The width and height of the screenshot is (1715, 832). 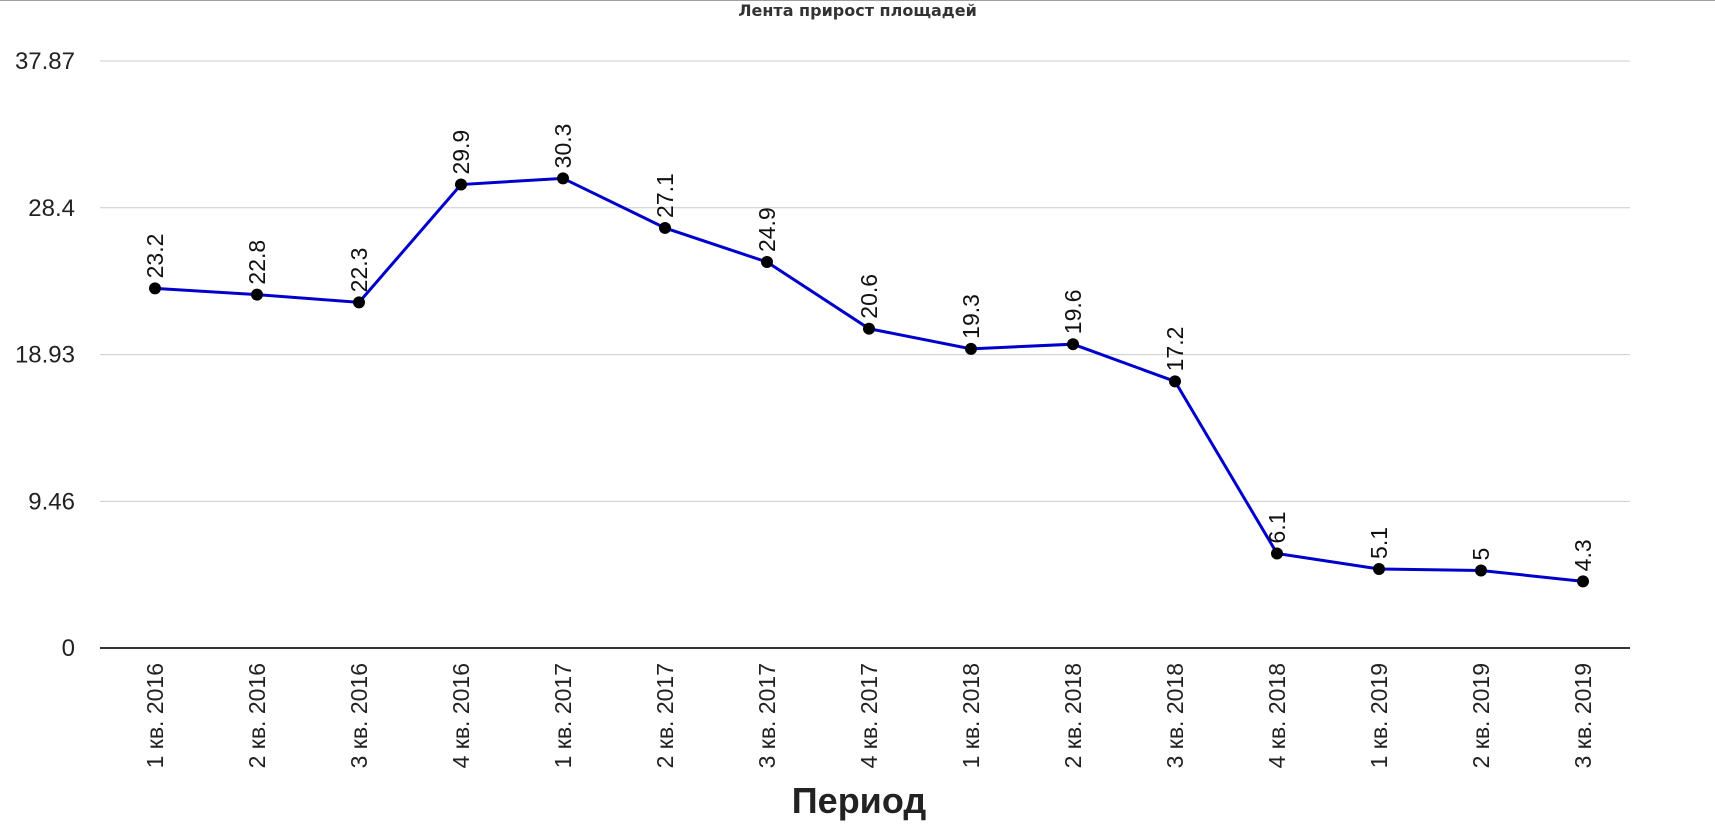 I want to click on y-tick-label: 28.4, so click(x=51, y=208).